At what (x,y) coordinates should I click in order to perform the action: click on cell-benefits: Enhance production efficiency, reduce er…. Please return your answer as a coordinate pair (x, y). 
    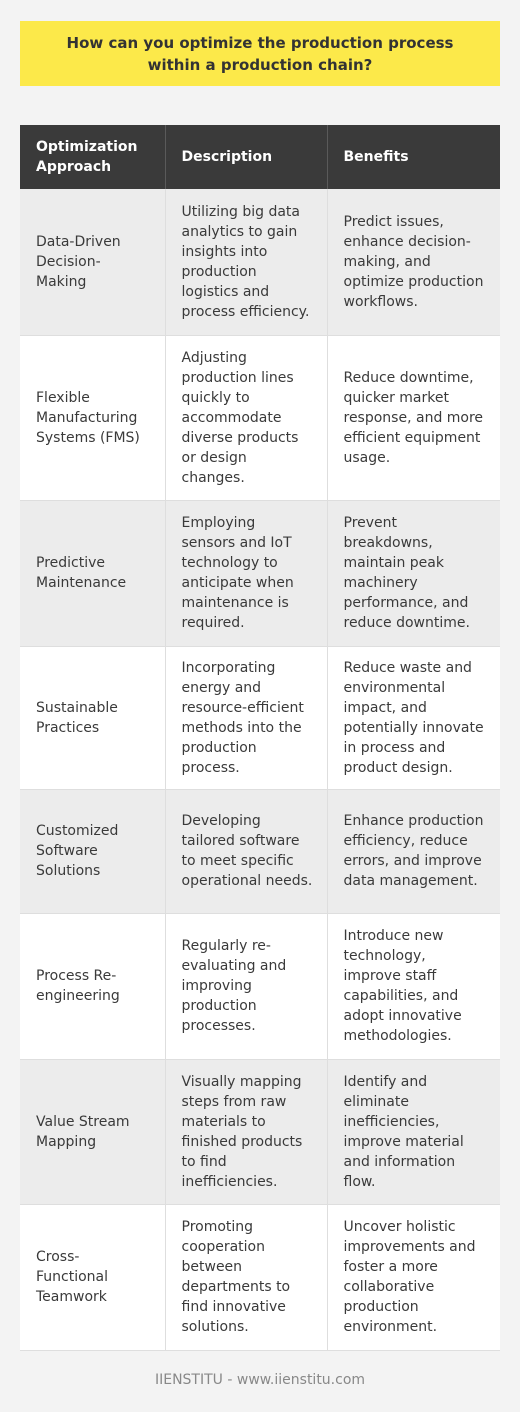
    Looking at the image, I should click on (413, 851).